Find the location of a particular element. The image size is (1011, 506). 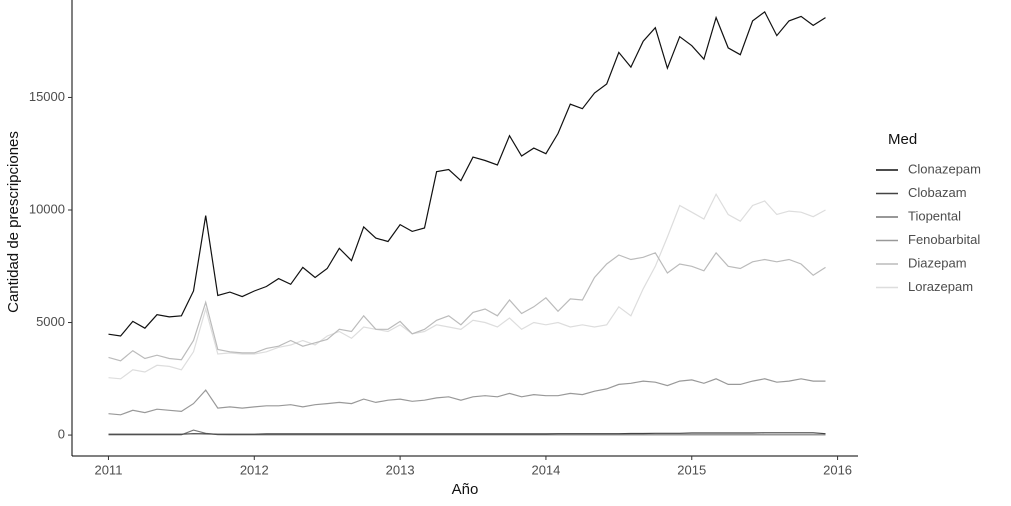

x-tick-label: 2016 is located at coordinates (837, 469).